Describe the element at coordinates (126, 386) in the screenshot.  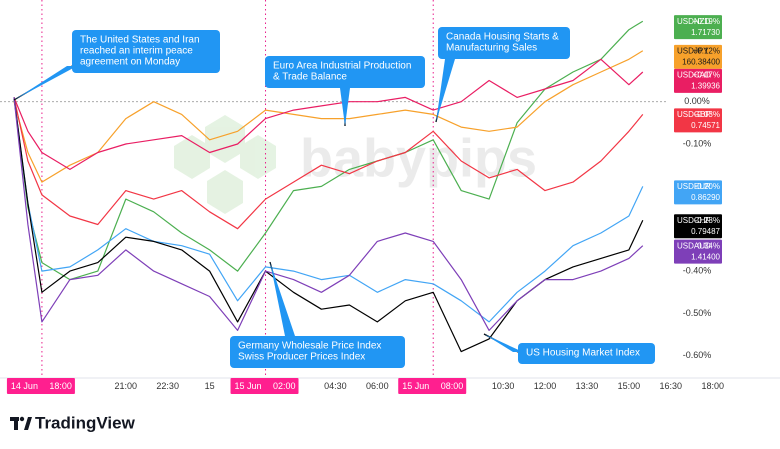
I see `x-tick-label: 21:00` at that location.